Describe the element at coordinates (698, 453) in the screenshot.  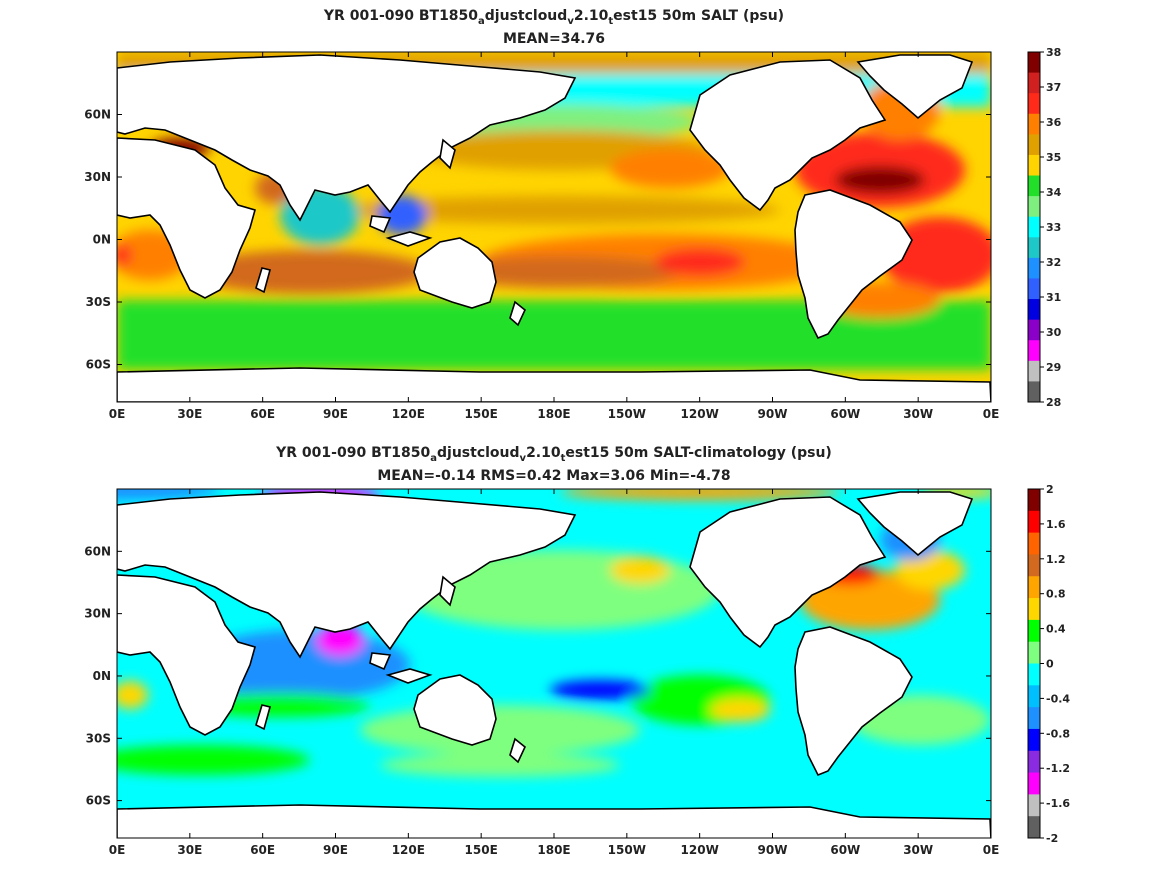
I see `title-segment: est15 50m SALT-climatology (psu)` at that location.